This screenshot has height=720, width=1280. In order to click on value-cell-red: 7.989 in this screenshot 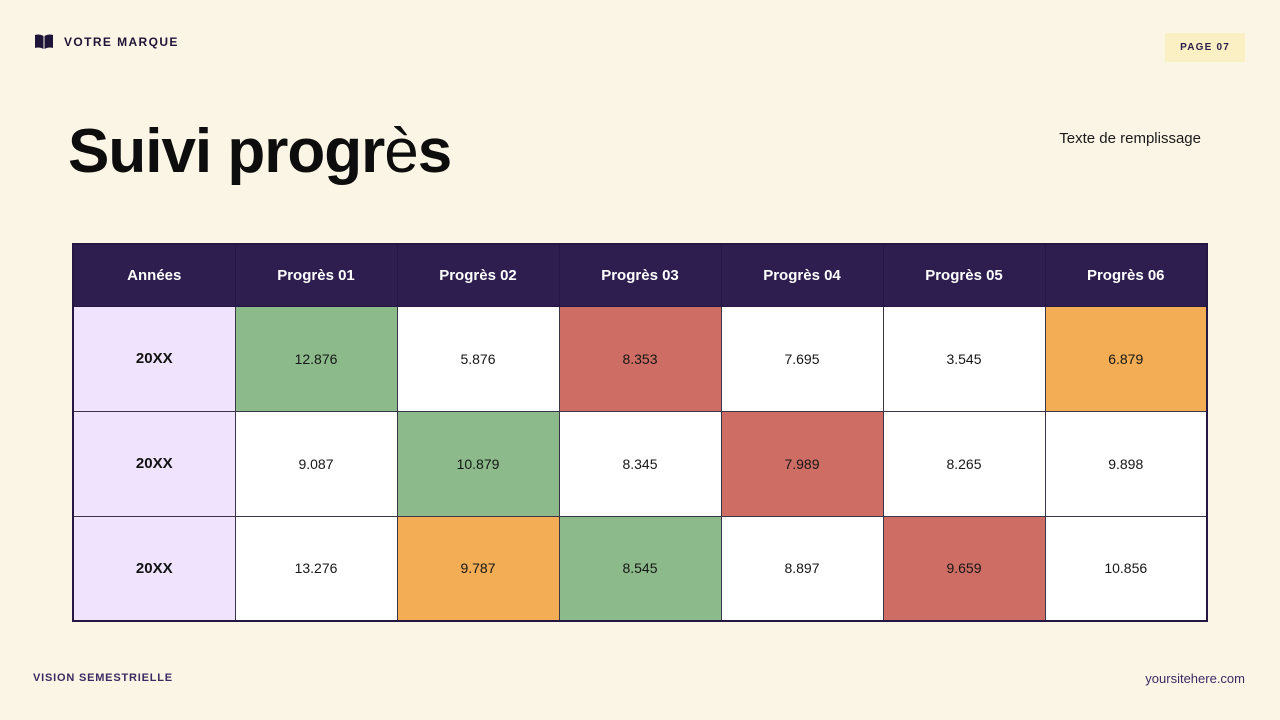, I will do `click(802, 463)`.